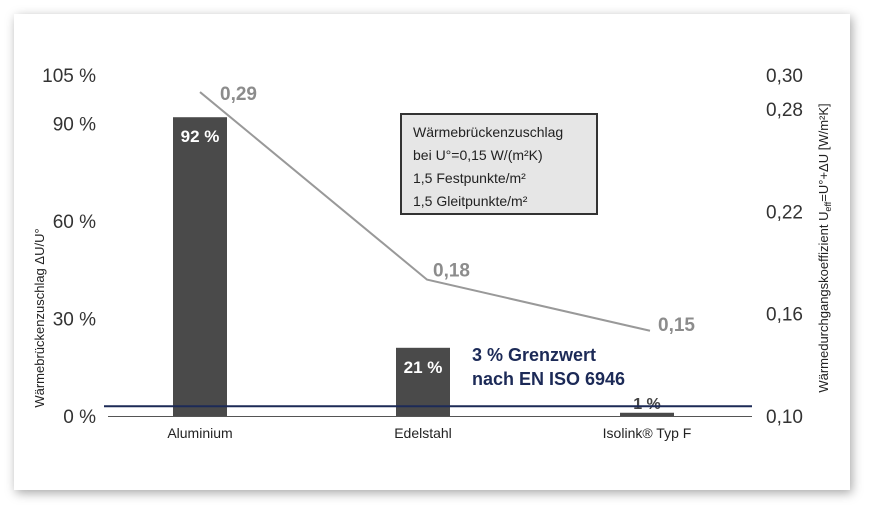 The image size is (872, 513). I want to click on category-label: Edelstahl, so click(423, 433).